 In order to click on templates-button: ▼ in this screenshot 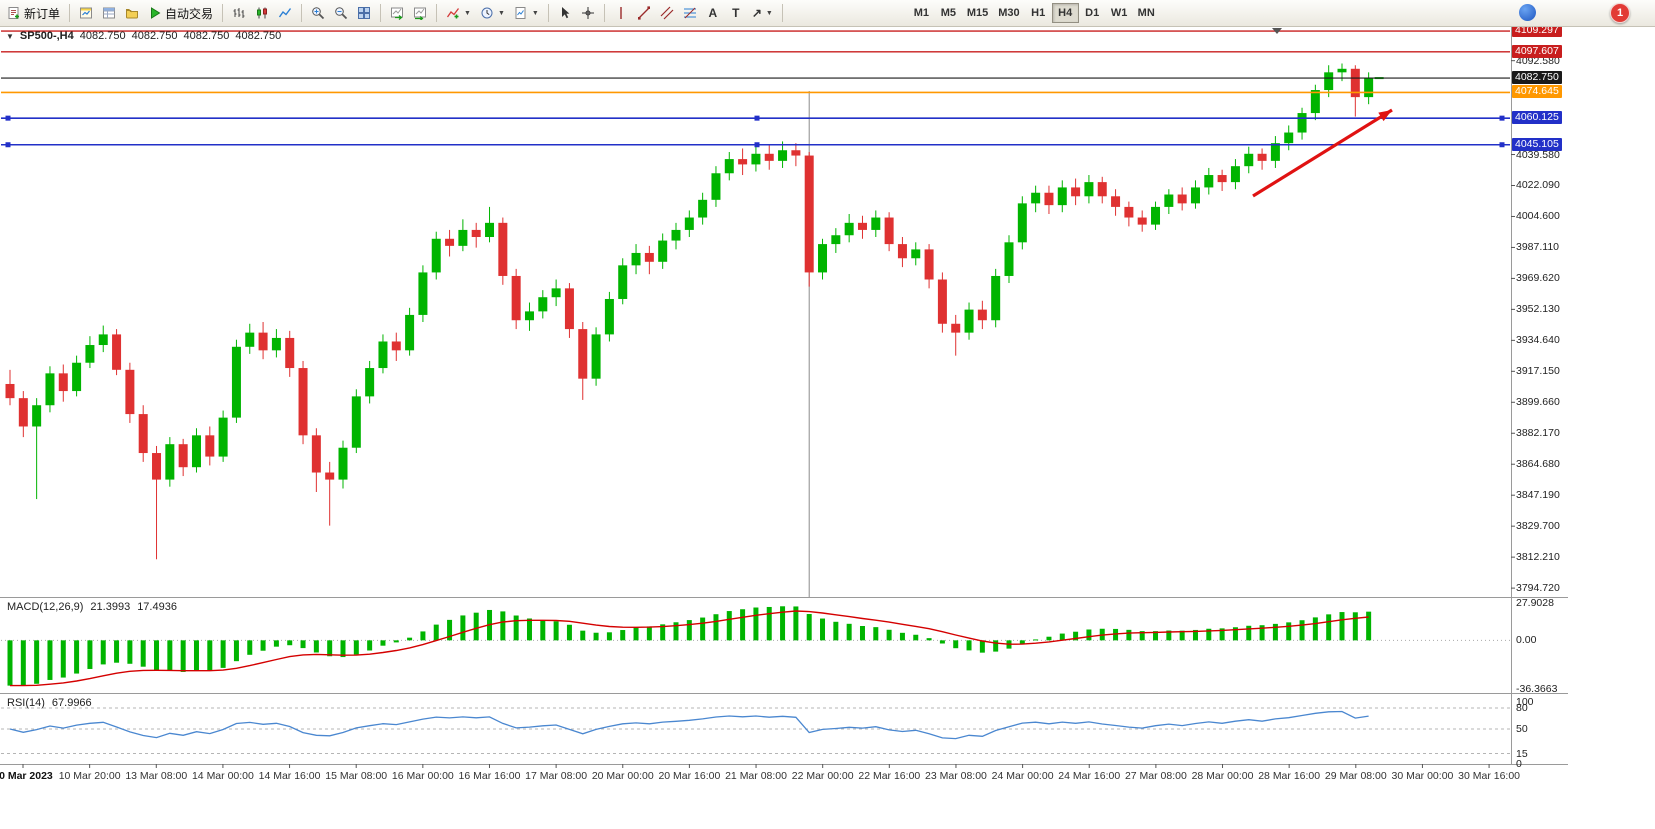, I will do `click(526, 13)`.